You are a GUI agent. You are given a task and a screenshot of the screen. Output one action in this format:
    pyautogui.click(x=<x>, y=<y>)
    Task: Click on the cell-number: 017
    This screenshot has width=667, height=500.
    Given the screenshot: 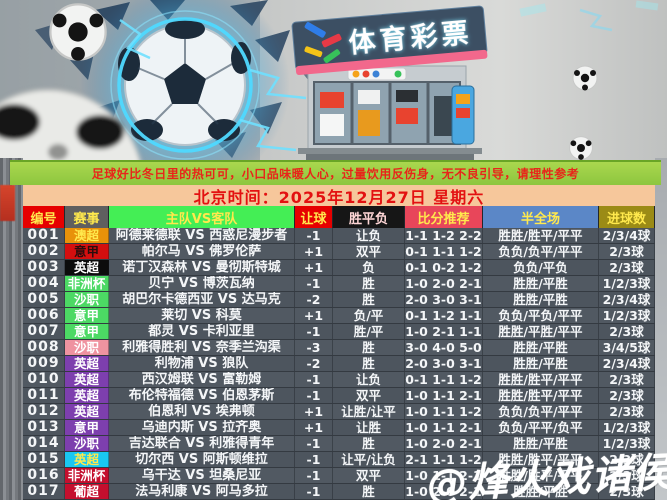 What is the action you would take?
    pyautogui.click(x=44, y=491)
    